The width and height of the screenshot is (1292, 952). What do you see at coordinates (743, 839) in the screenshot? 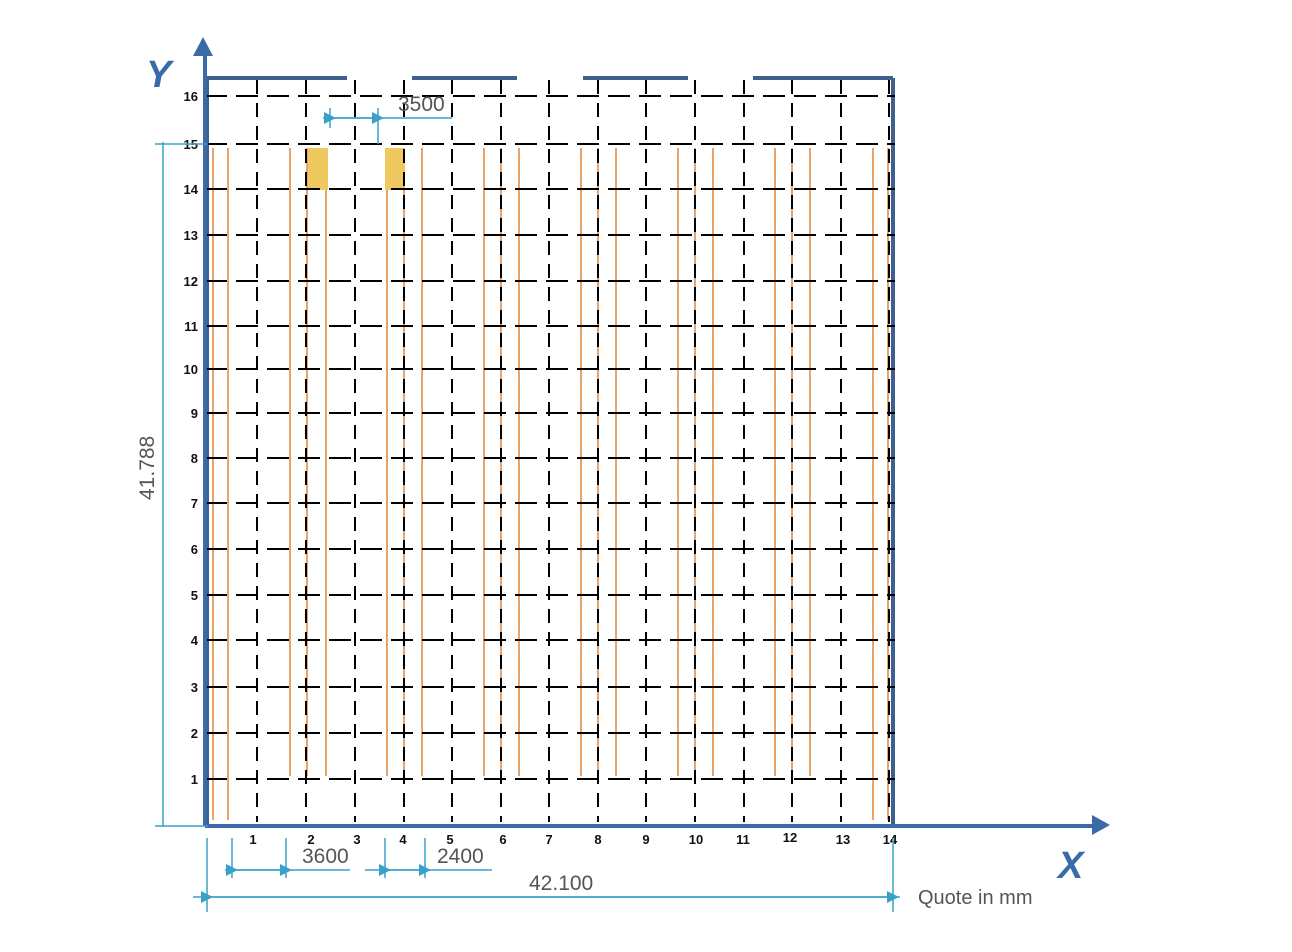
I see `column-label: 11` at bounding box center [743, 839].